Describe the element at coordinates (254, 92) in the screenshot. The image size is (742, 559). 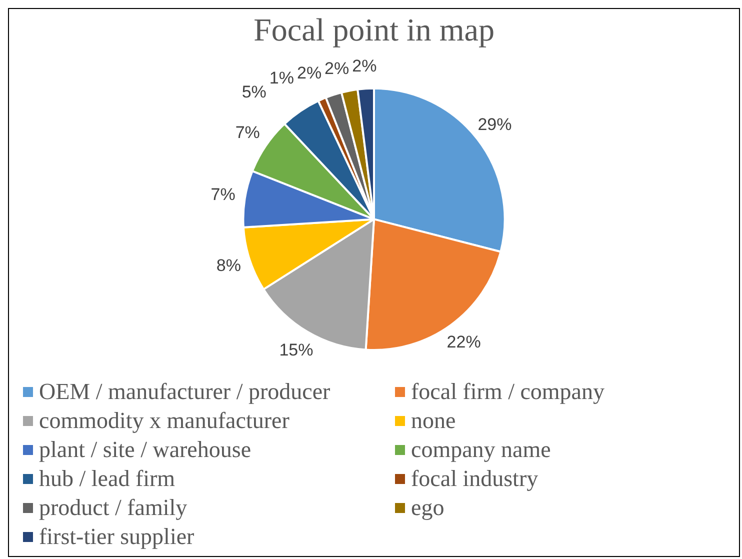
I see `data-label: 5%` at that location.